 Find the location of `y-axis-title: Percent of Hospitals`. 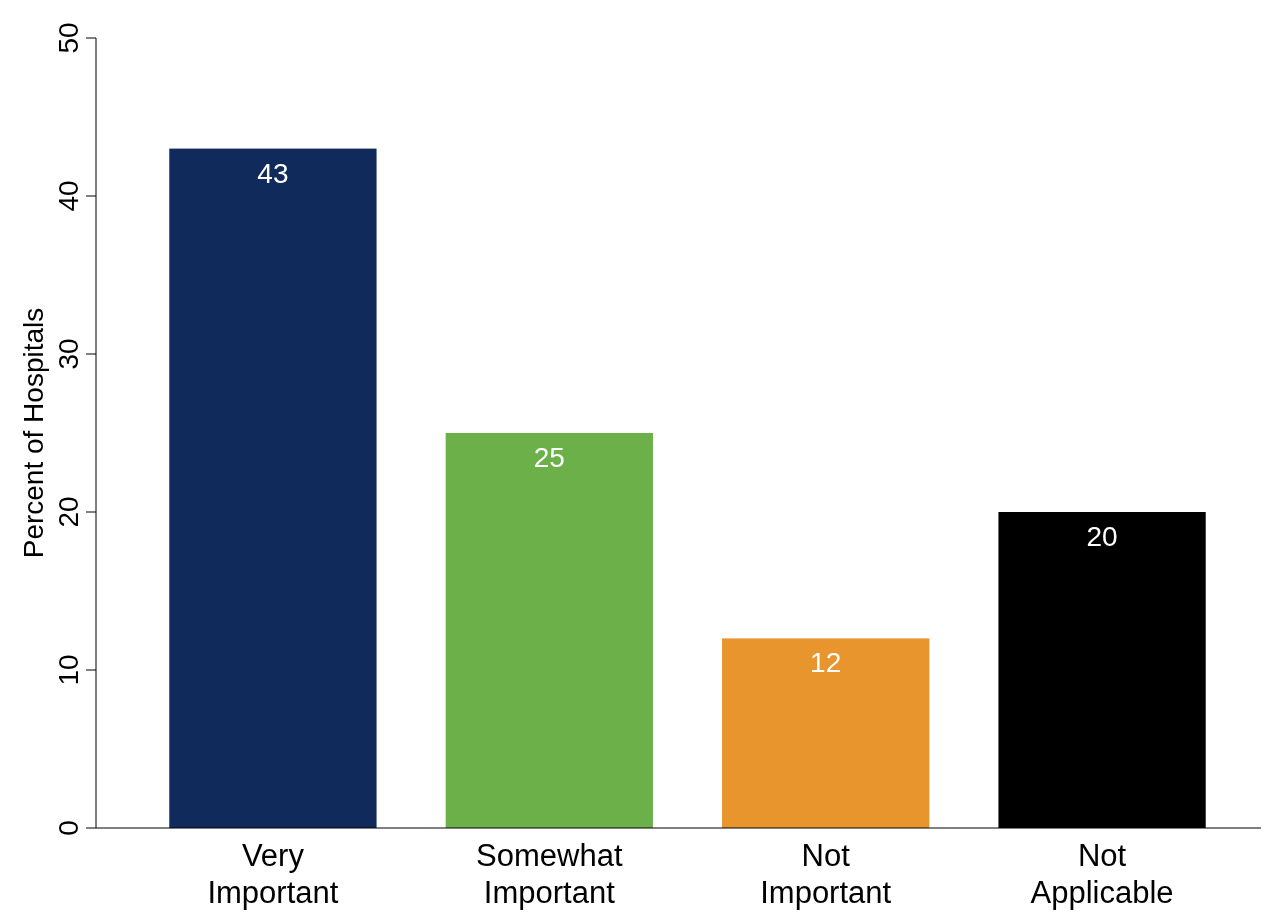

y-axis-title: Percent of Hospitals is located at coordinates (33, 433).